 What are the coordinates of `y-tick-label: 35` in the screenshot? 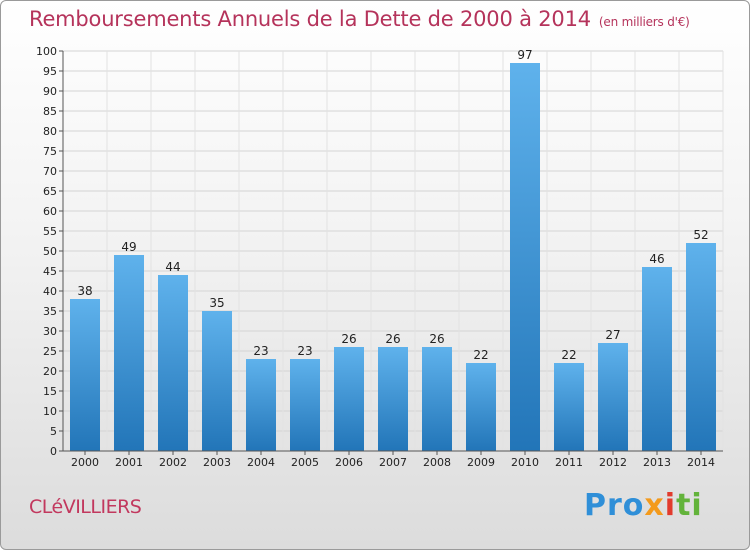 It's located at (50, 311).